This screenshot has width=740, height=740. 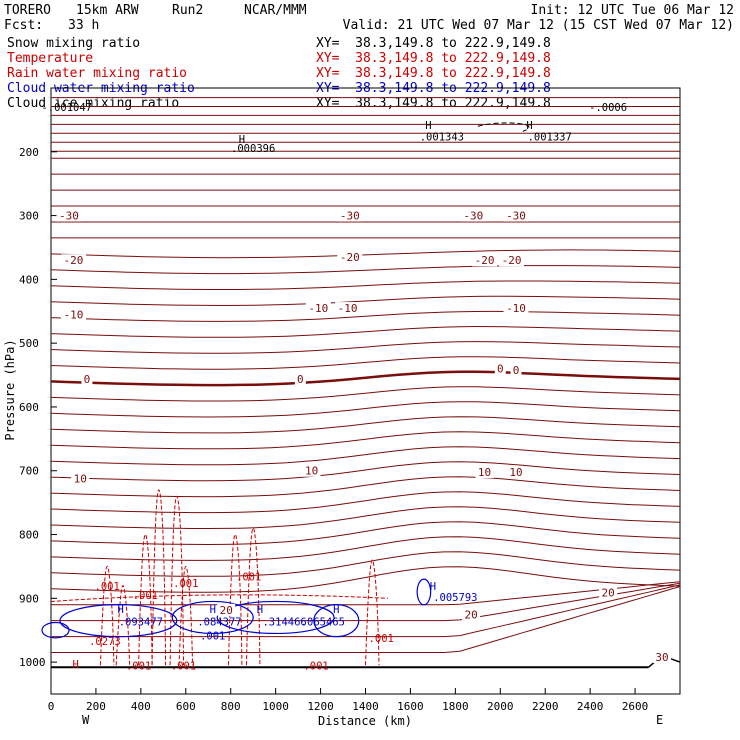 What do you see at coordinates (29, 407) in the screenshot?
I see `y-tick-label: 600` at bounding box center [29, 407].